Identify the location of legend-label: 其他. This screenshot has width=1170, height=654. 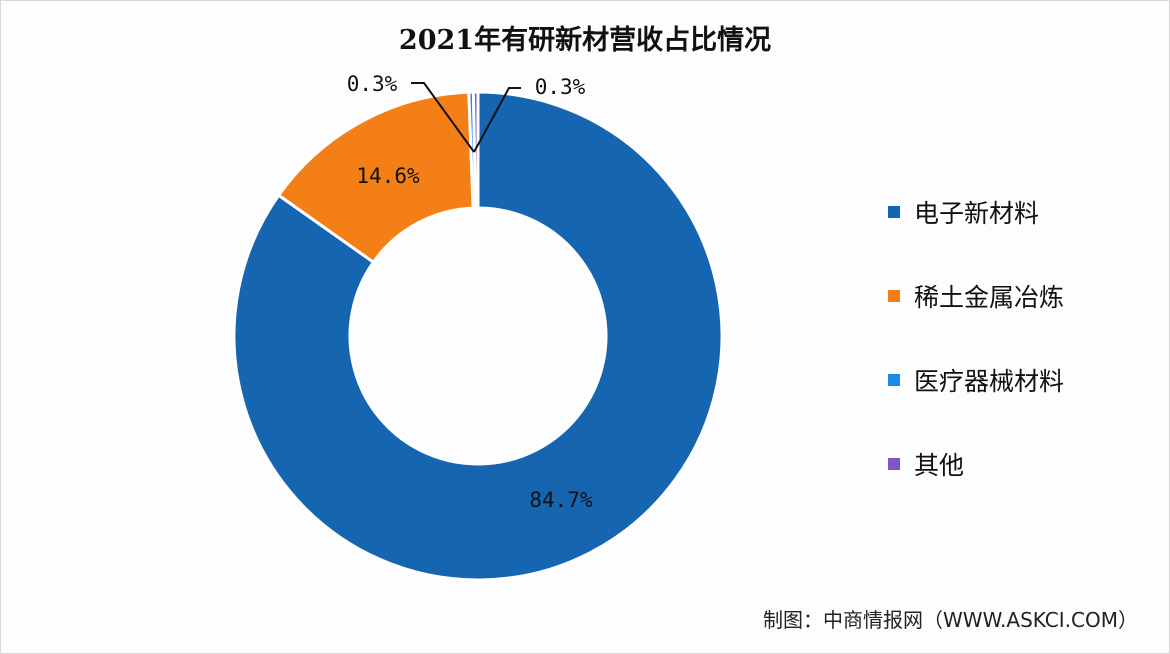
(939, 465).